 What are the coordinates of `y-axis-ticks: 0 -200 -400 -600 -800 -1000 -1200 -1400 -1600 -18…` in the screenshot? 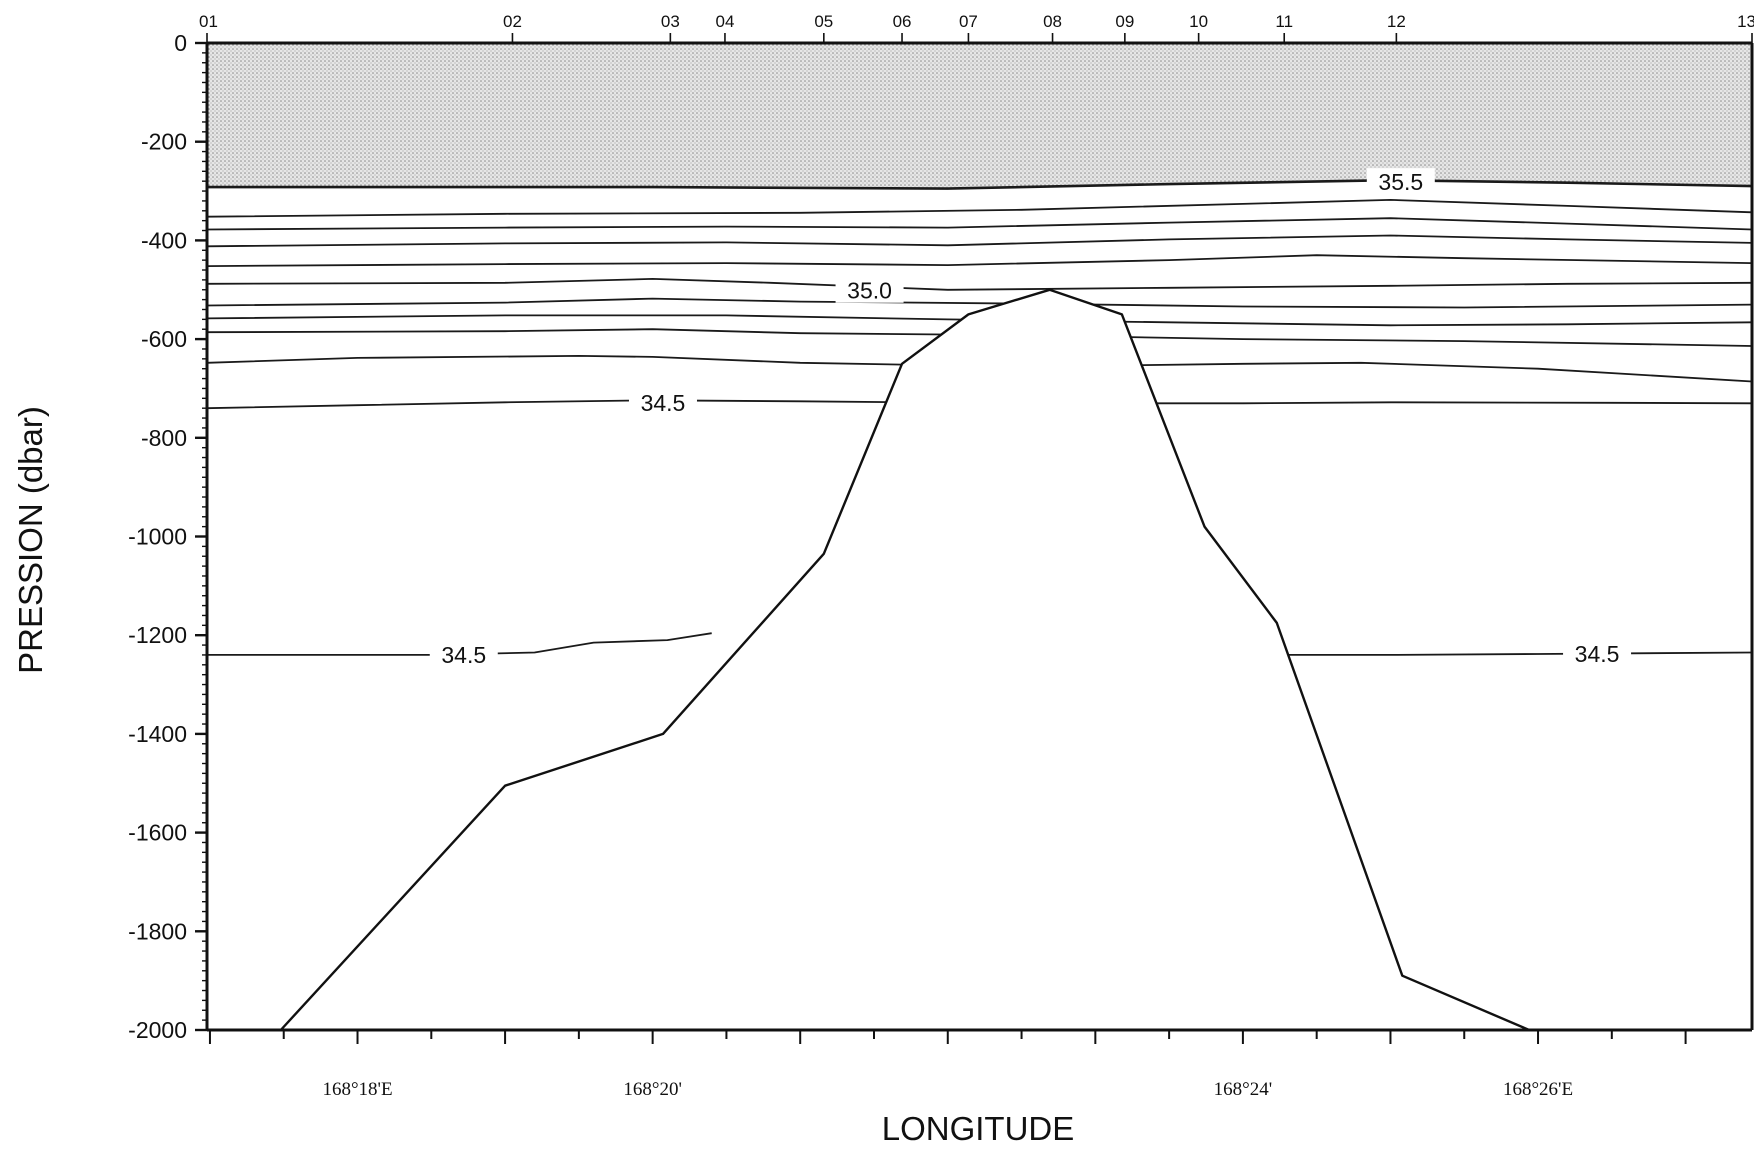 It's located at (167, 536).